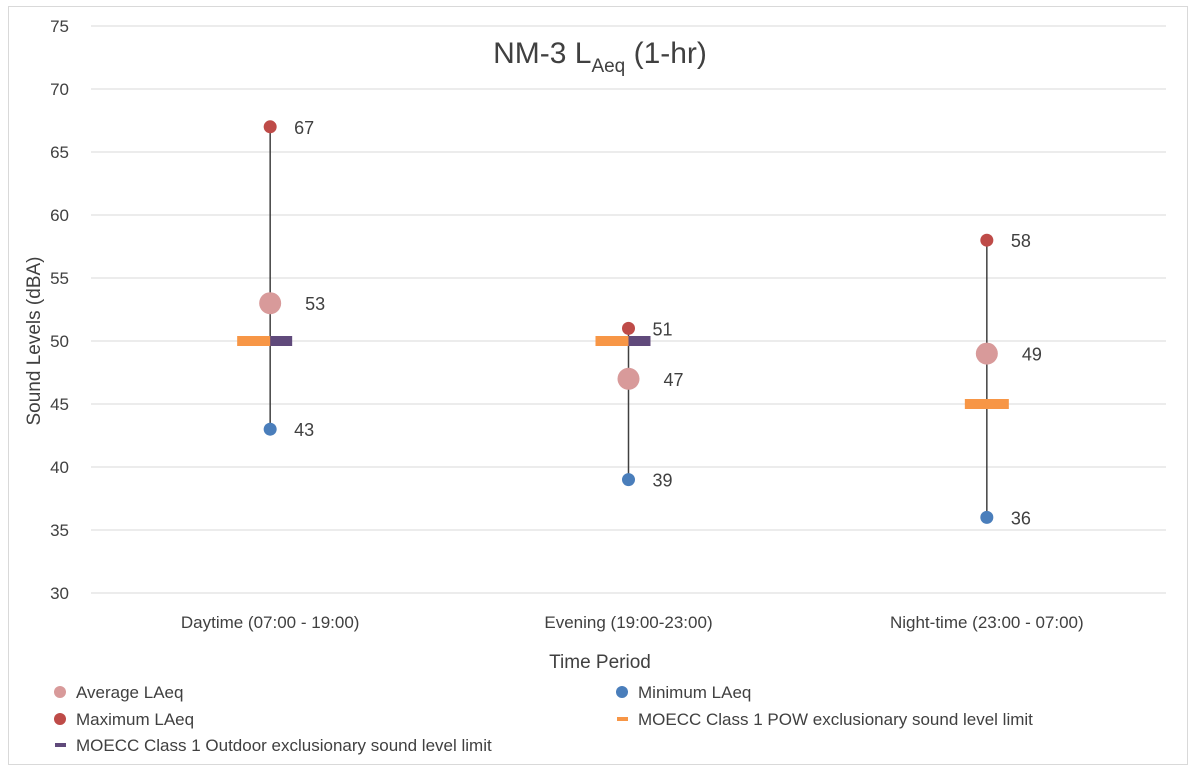 Image resolution: width=1196 pixels, height=777 pixels. Describe the element at coordinates (34, 341) in the screenshot. I see `y-axis-title: Sound Levels (dBA)` at that location.